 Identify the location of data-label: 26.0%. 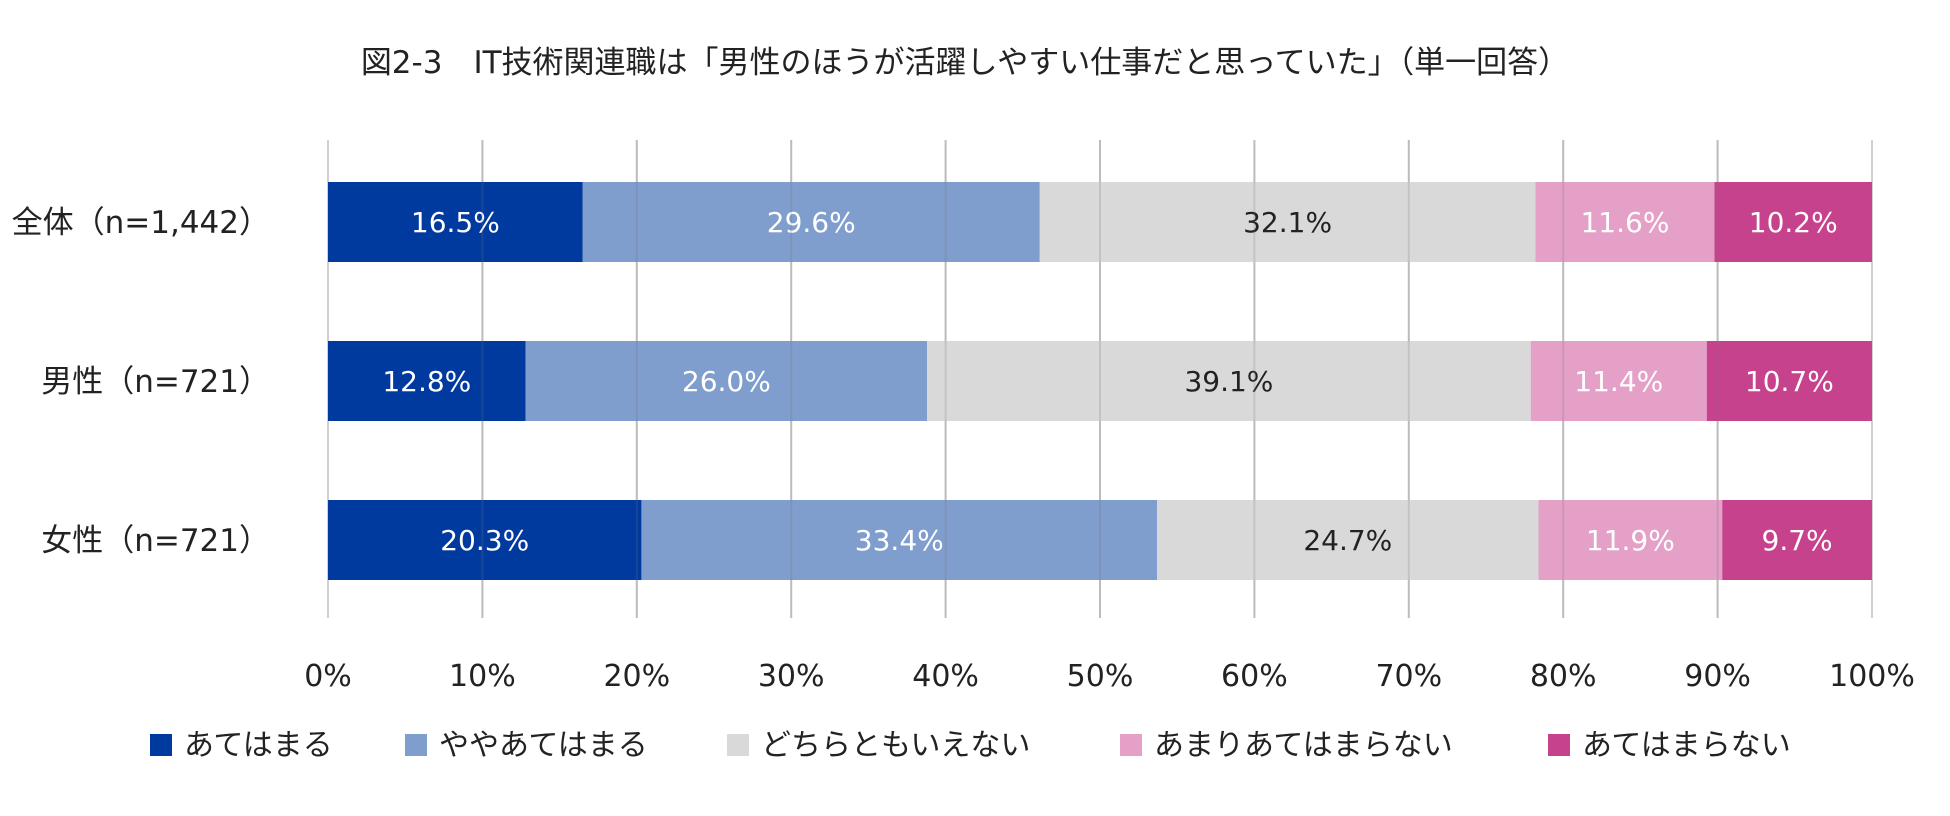
(726, 381).